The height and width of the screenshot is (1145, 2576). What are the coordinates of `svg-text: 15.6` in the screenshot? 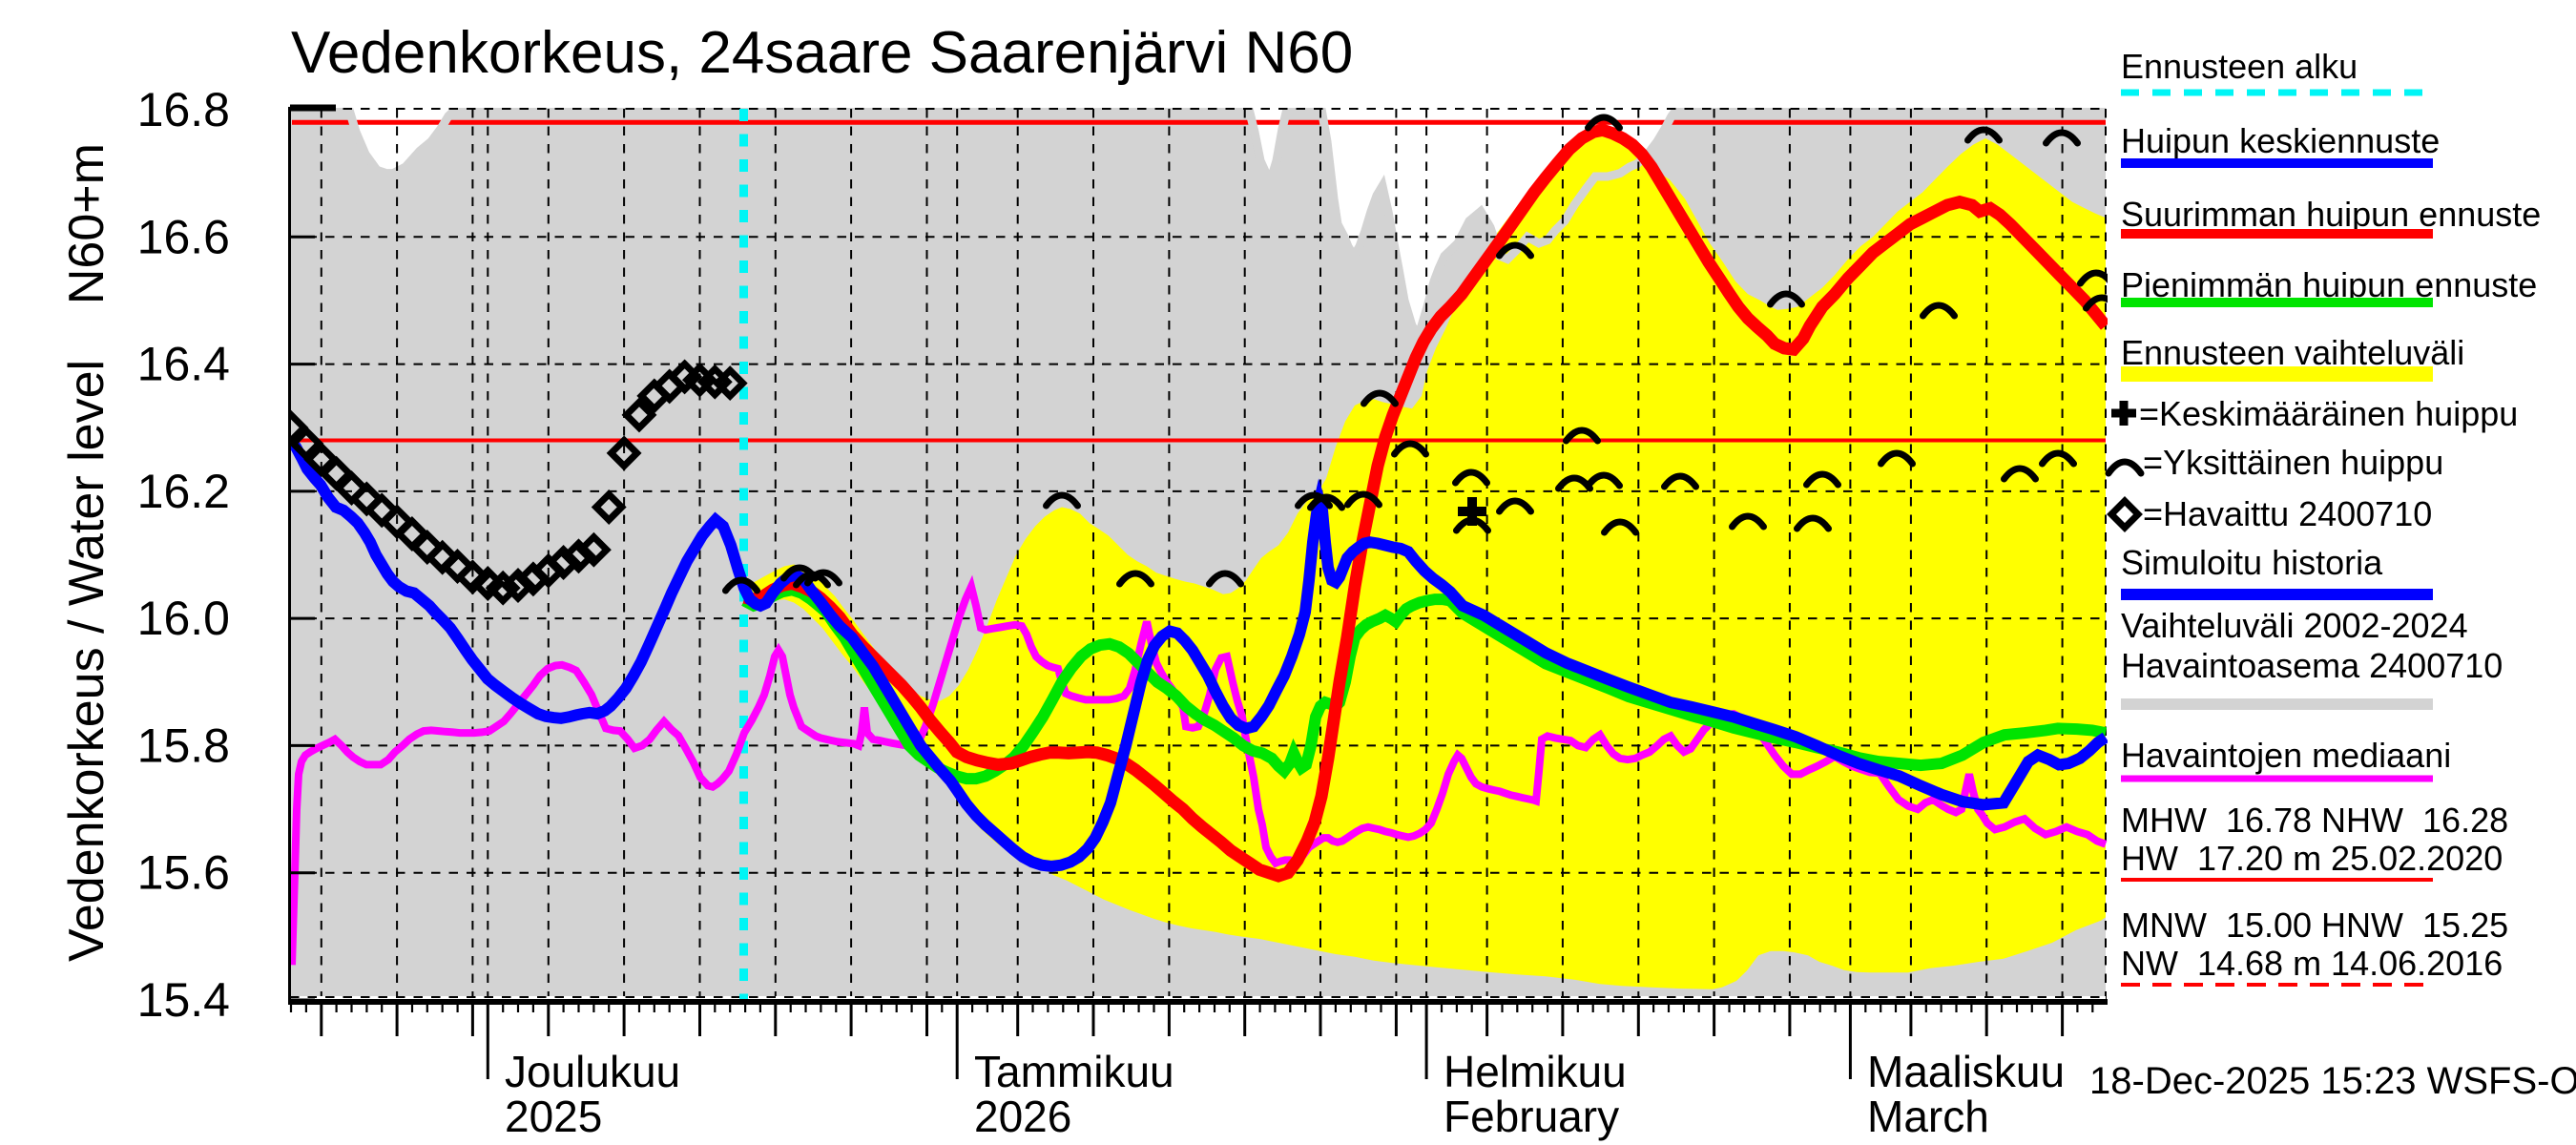 It's located at (183, 873).